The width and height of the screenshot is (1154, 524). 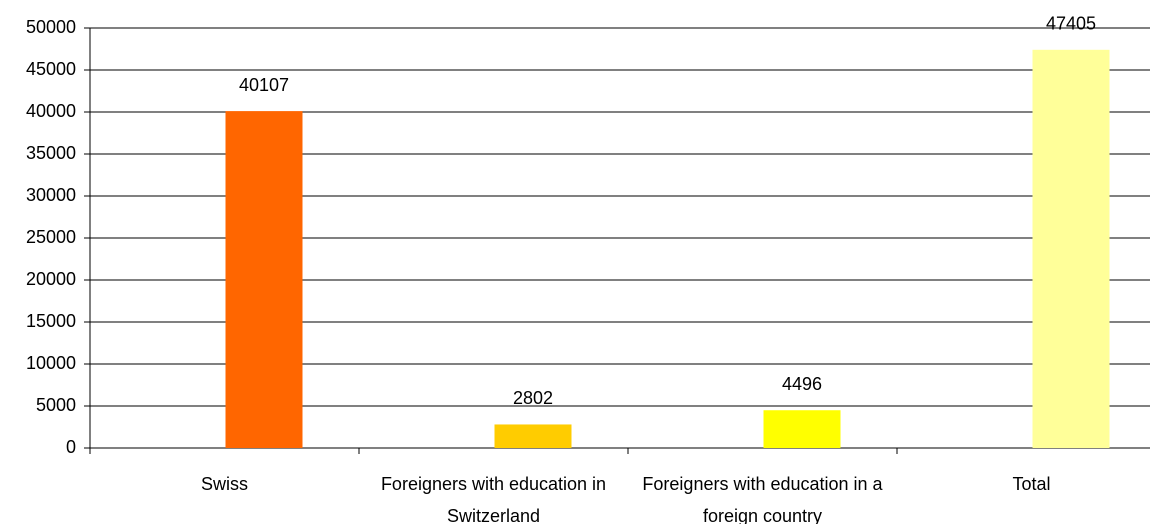 I want to click on y-tick-label: 15000, so click(x=51, y=321).